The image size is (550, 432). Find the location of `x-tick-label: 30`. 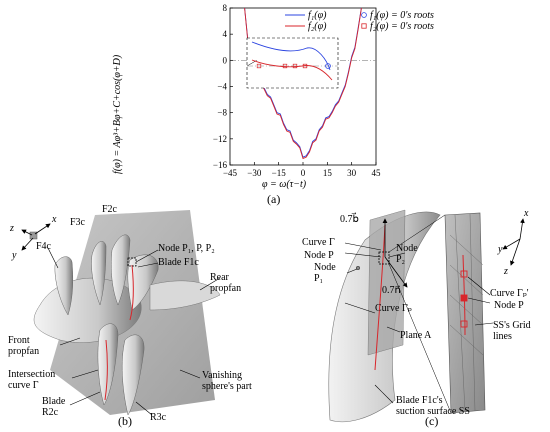

x-tick-label: 30 is located at coordinates (352, 173).